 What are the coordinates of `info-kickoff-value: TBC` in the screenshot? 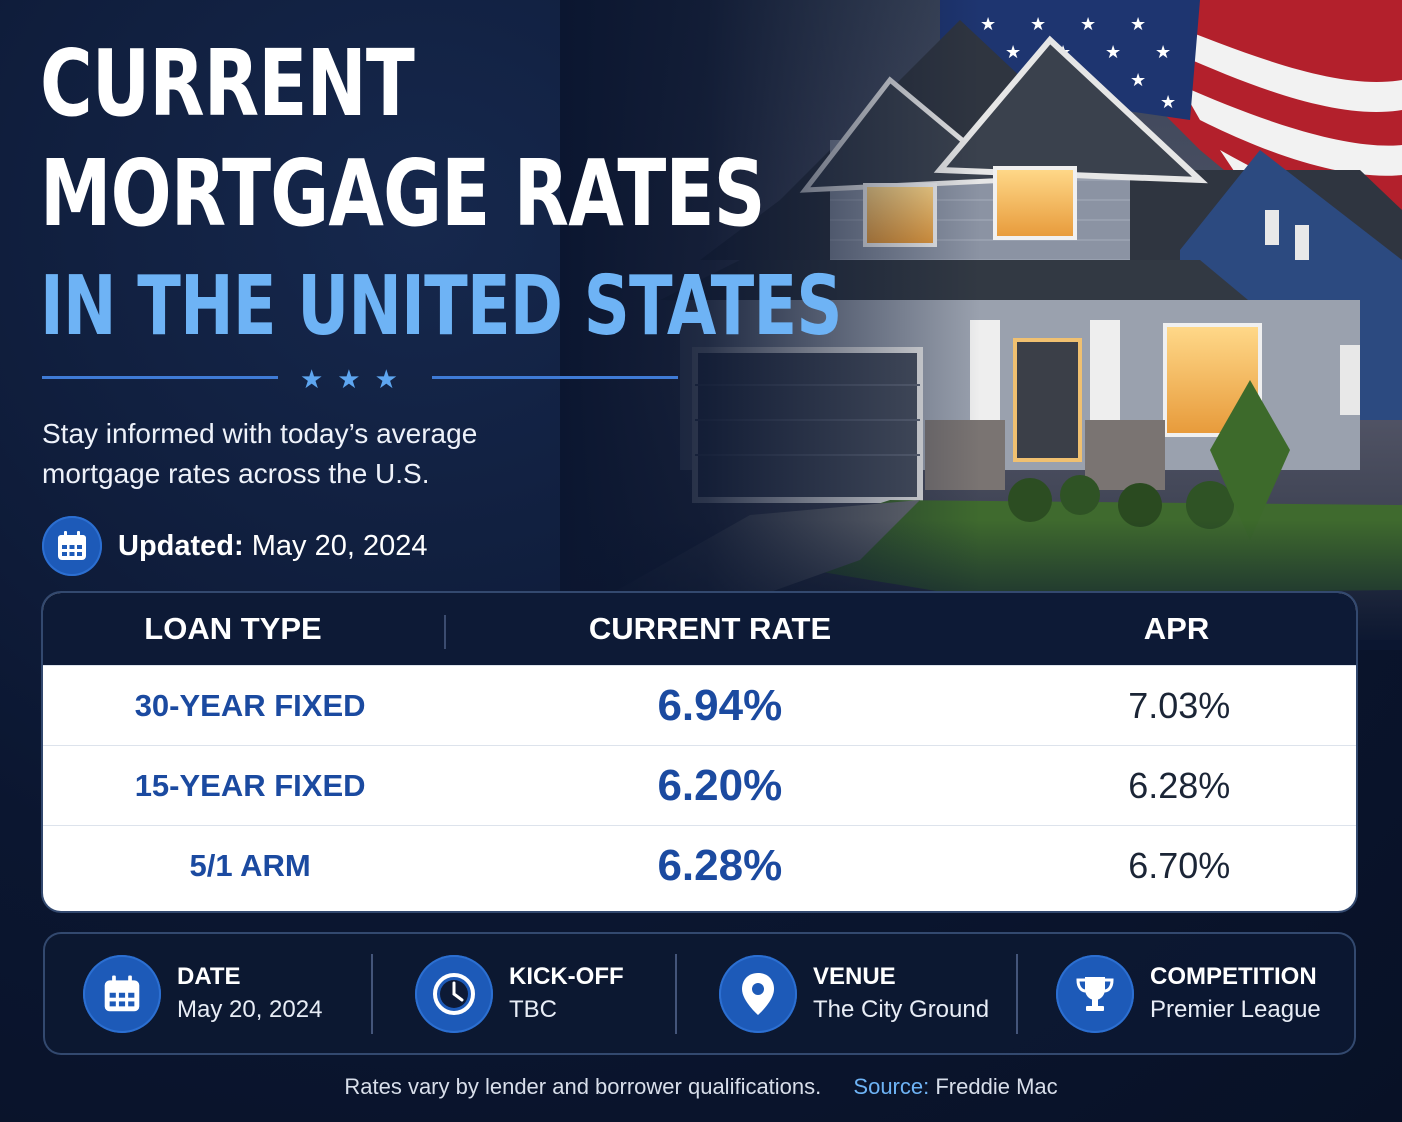 It's located at (533, 1009).